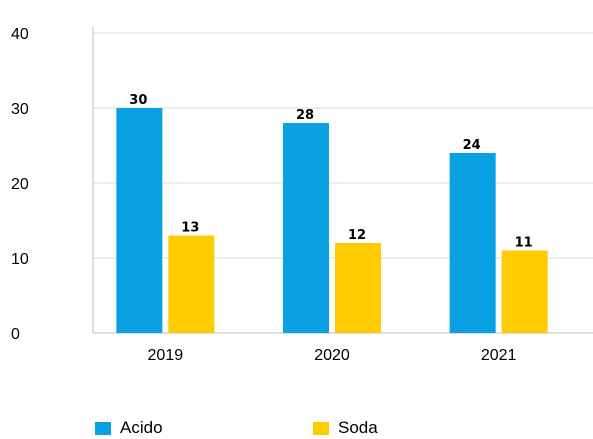 The width and height of the screenshot is (593, 439). Describe the element at coordinates (20, 109) in the screenshot. I see `y-tick-label: 30` at that location.